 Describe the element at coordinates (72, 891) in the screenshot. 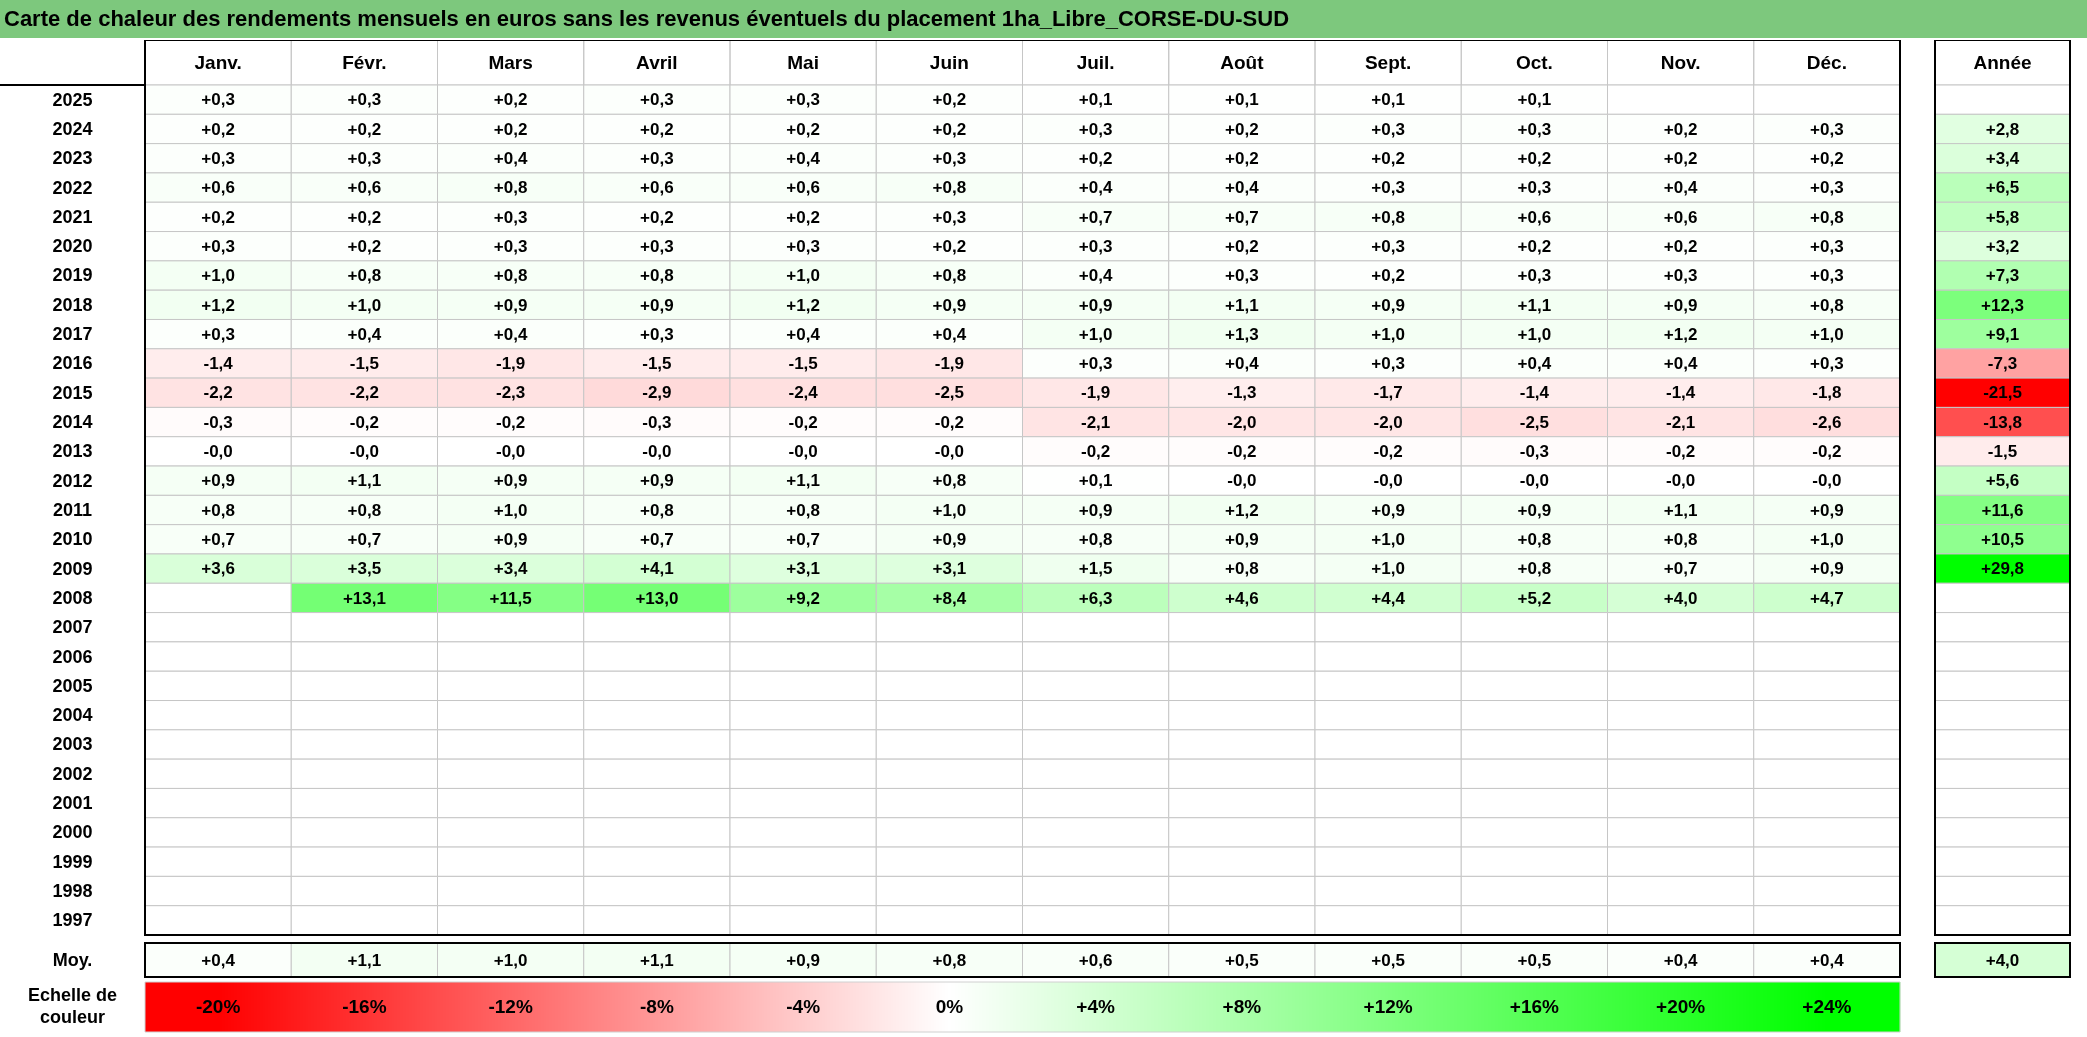

I see `y-tick-label: 1998` at that location.